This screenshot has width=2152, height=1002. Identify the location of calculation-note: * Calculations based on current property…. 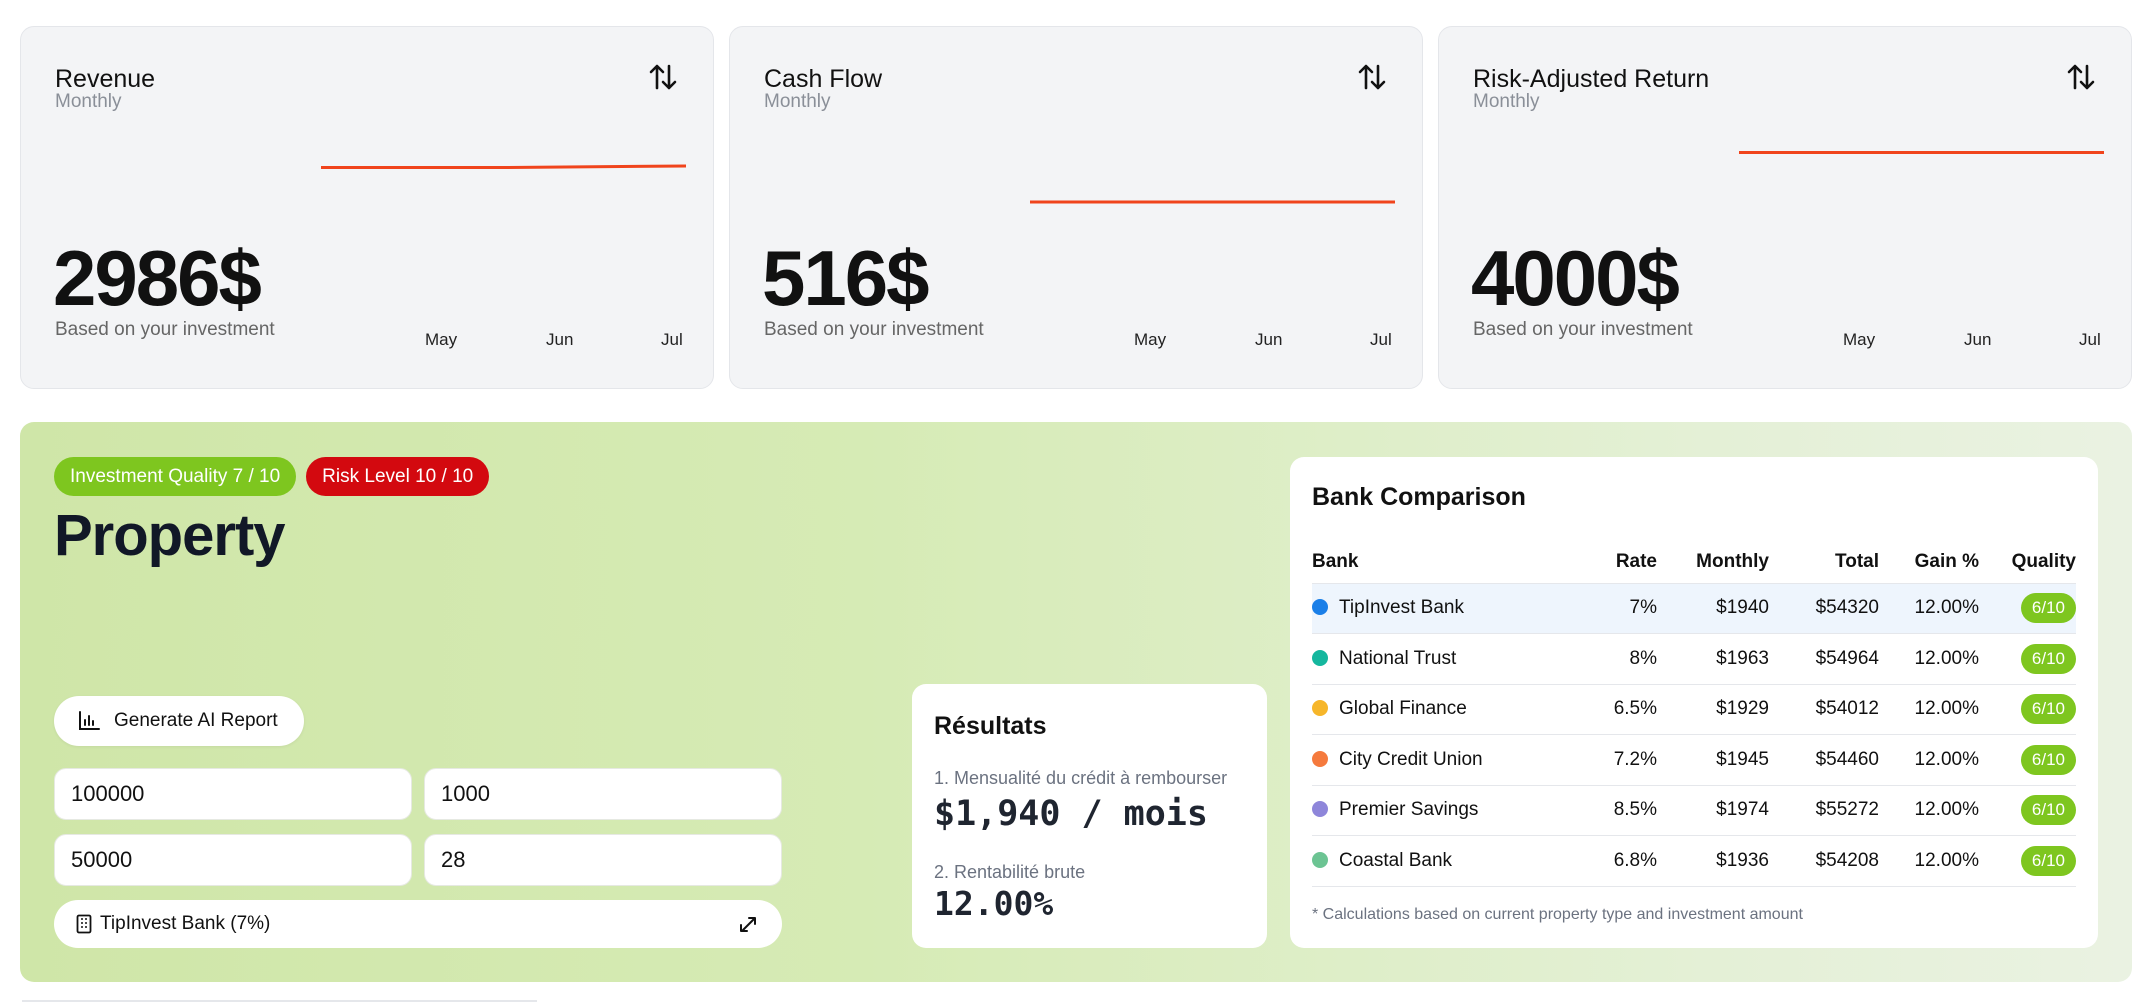
(1557, 914).